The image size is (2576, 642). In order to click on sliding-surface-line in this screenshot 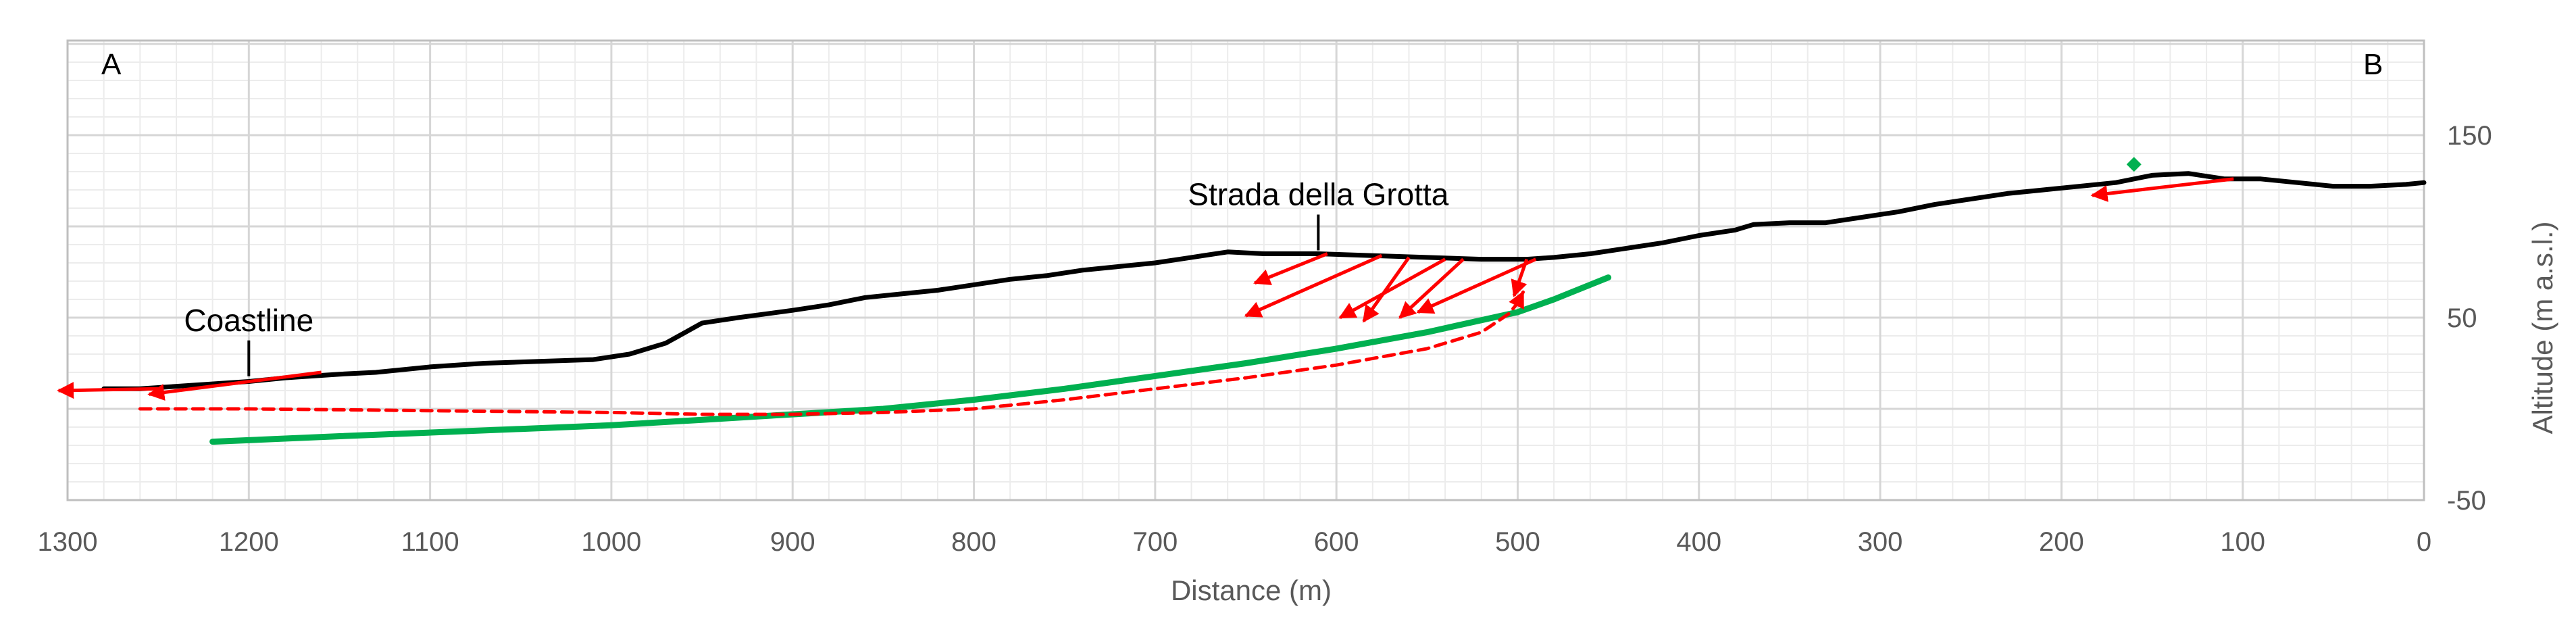, I will do `click(910, 359)`.